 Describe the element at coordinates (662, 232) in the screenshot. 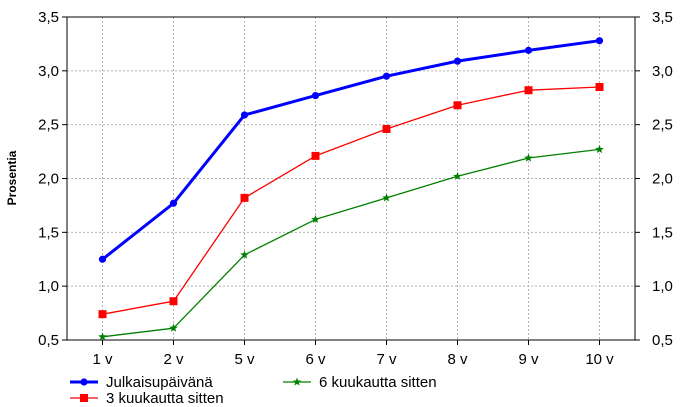

I see `y-tick-label-right: 1,5` at that location.